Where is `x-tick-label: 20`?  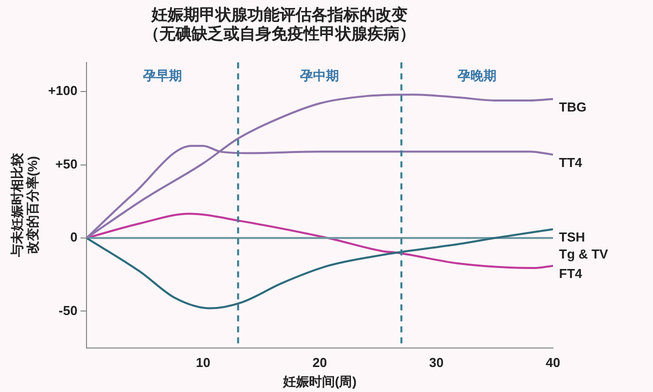 x-tick-label: 20 is located at coordinates (319, 362).